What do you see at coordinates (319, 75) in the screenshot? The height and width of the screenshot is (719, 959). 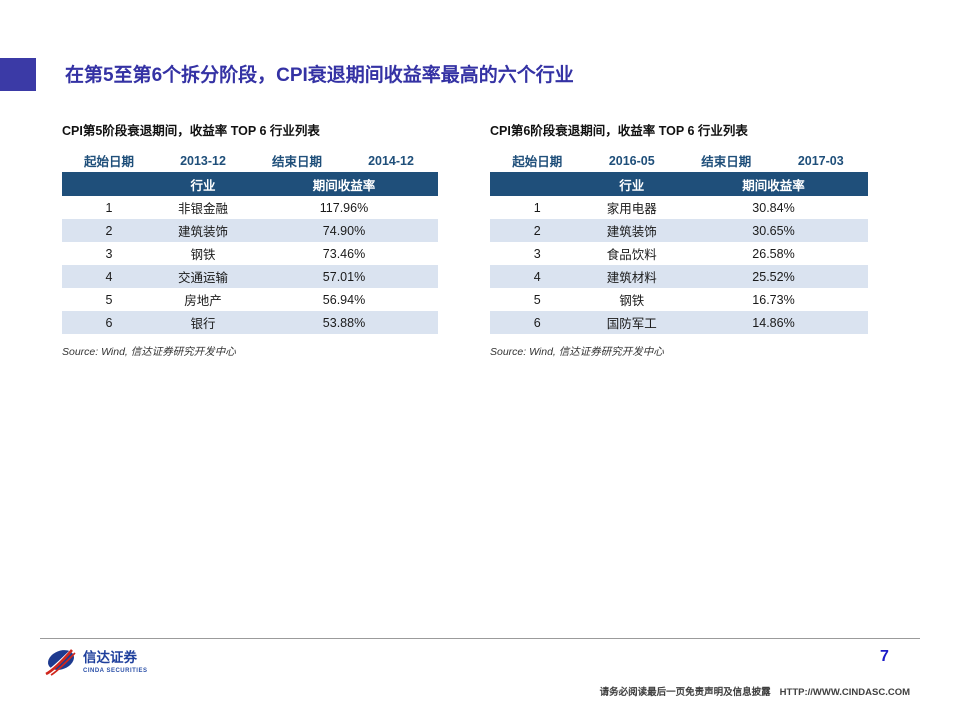 I see `page-title: 在第5至第6个拆分阶段，CPI衰退期间收益率最高的六个行业` at bounding box center [319, 75].